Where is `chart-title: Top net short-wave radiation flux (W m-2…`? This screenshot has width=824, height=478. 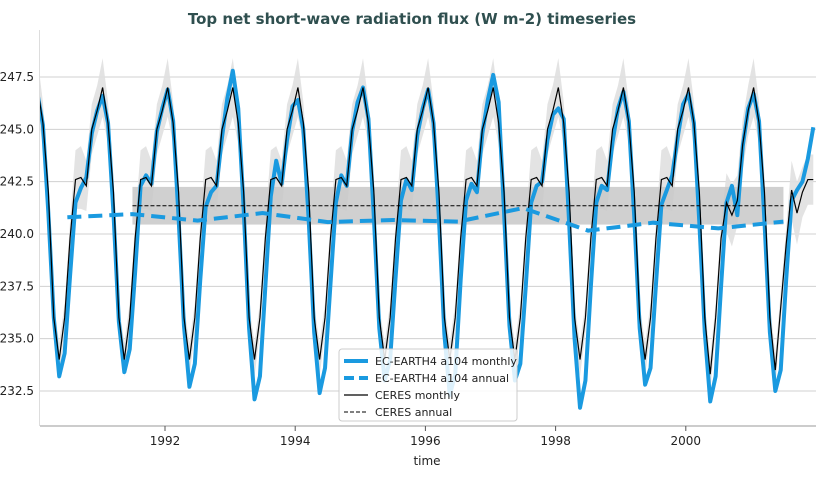
chart-title: Top net short-wave radiation flux (W m-2… is located at coordinates (412, 19).